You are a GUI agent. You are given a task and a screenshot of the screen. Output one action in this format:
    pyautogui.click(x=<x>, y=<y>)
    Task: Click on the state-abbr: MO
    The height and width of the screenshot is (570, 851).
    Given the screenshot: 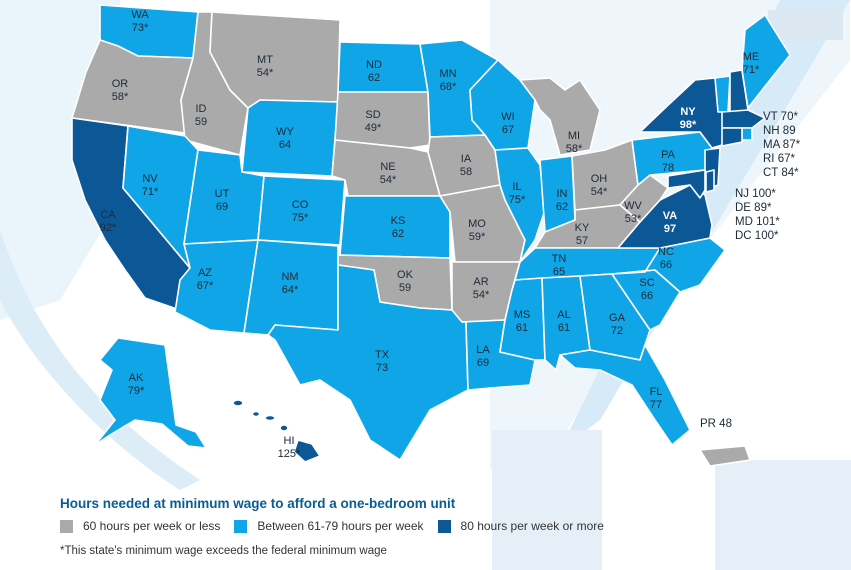 What is the action you would take?
    pyautogui.click(x=477, y=224)
    